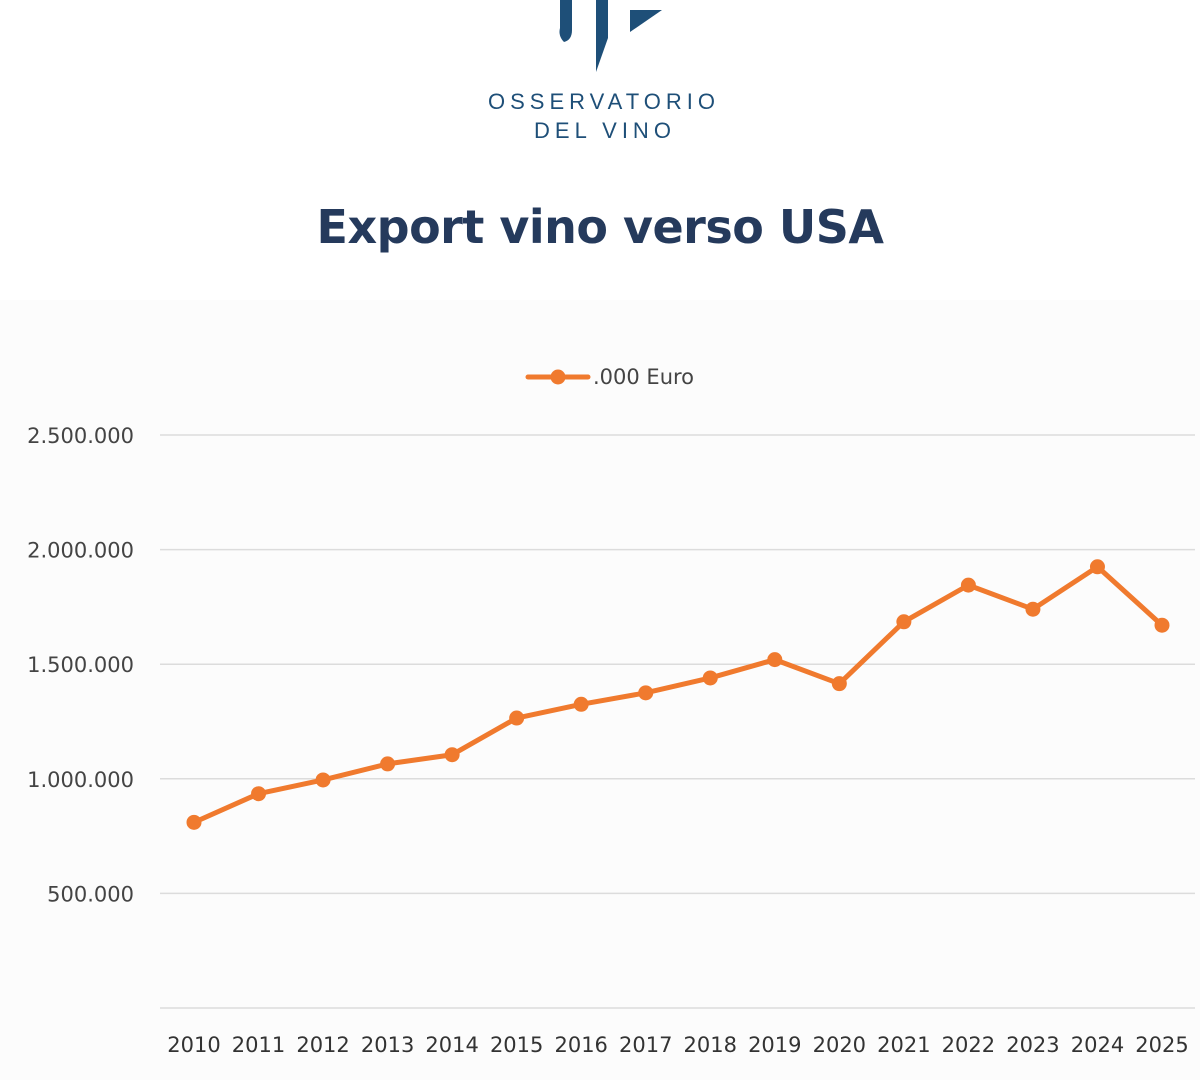  I want to click on y-tick-label: 1.500.000, so click(80, 665).